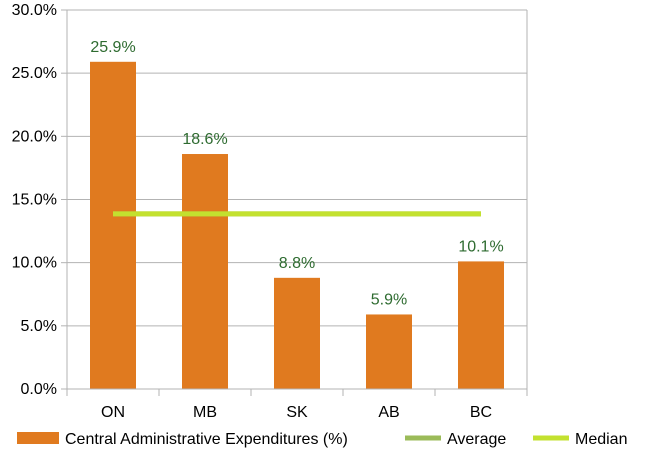 This screenshot has height=462, width=647. Describe the element at coordinates (39, 389) in the screenshot. I see `y-tick-label: 0.0%` at that location.